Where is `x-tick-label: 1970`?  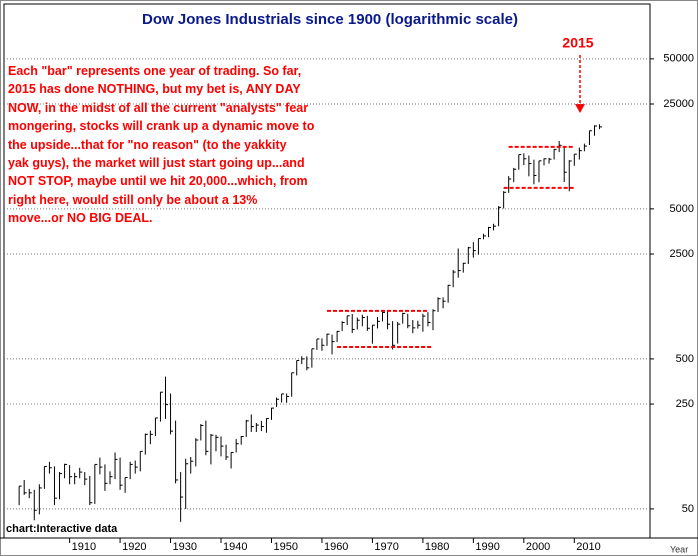
x-tick-label: 1970 is located at coordinates (386, 547).